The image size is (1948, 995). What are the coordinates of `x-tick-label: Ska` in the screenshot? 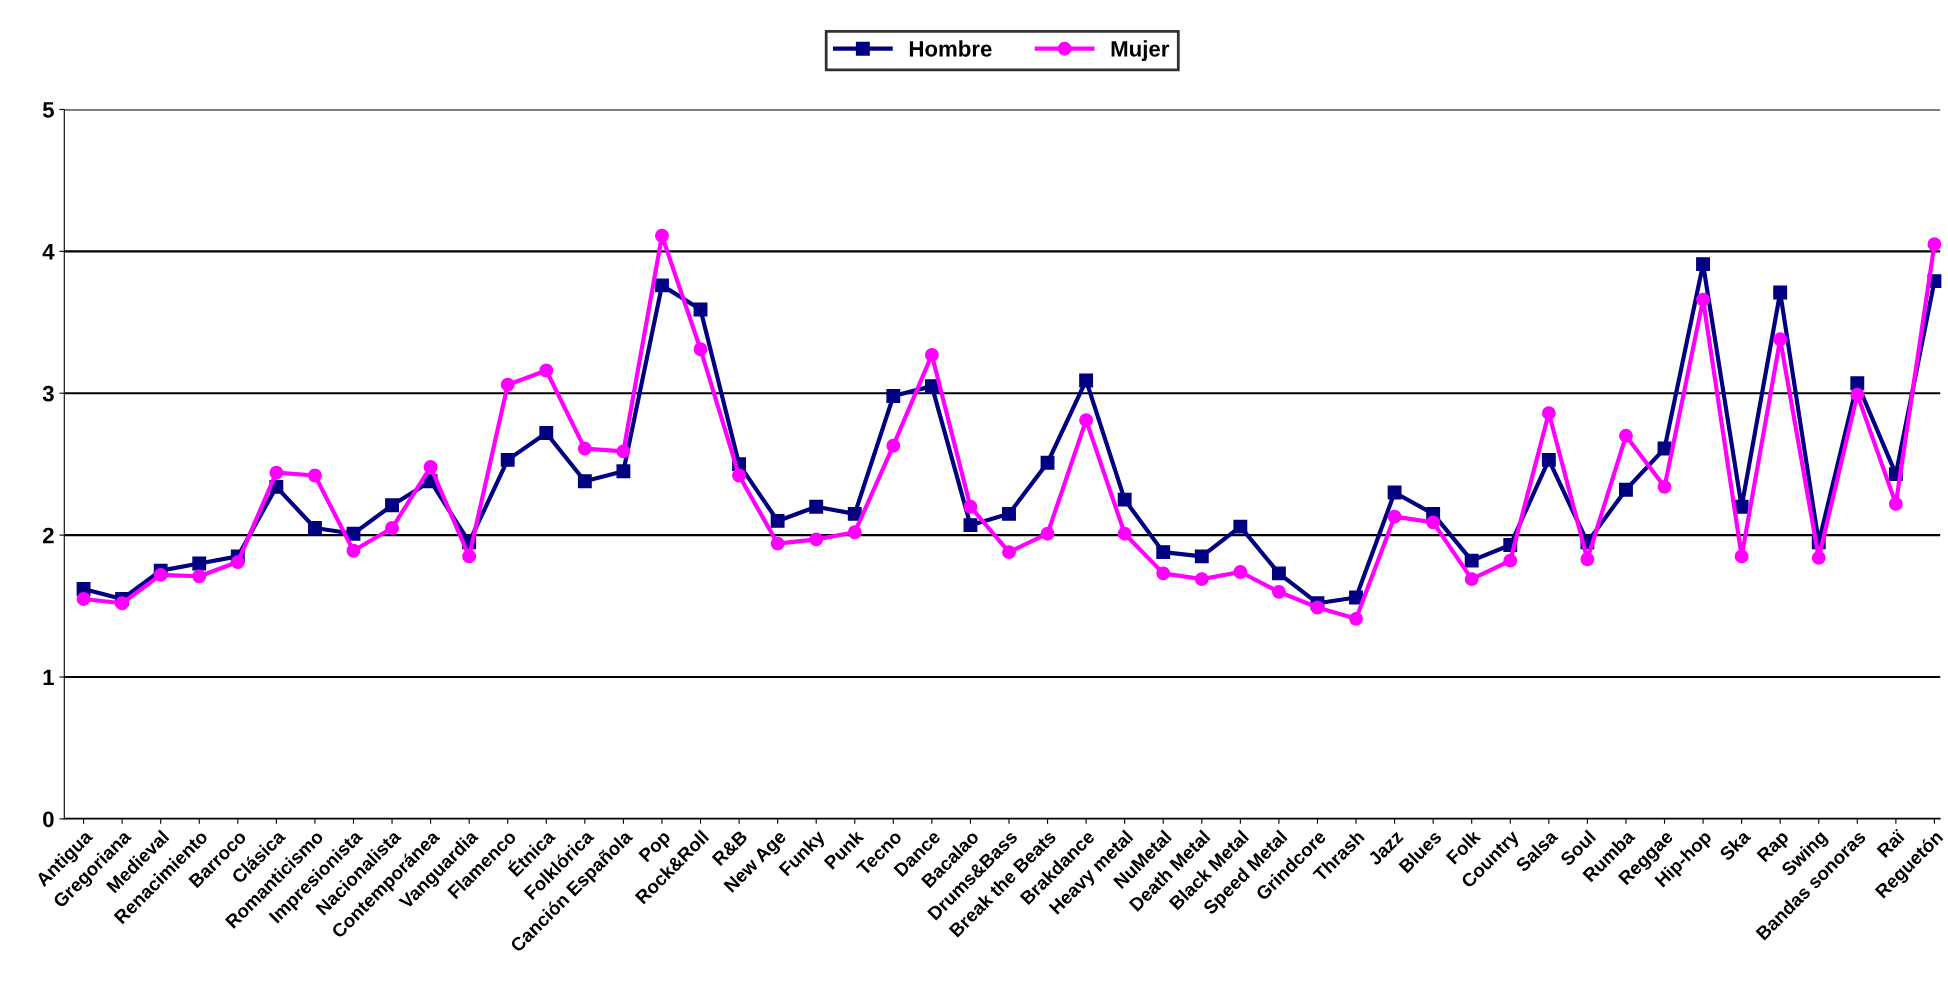 It's located at (1735, 845).